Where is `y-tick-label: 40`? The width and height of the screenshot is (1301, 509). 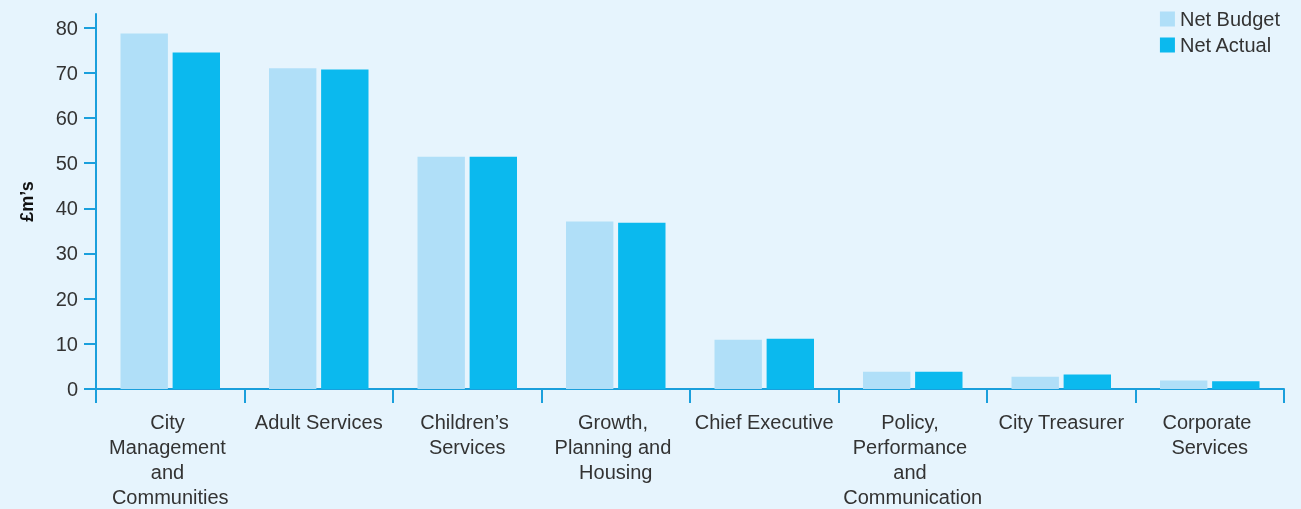
y-tick-label: 40 is located at coordinates (66, 208).